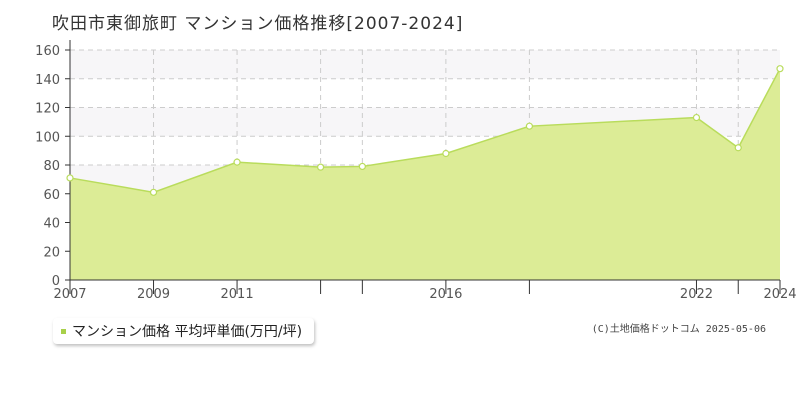 The width and height of the screenshot is (800, 400). Describe the element at coordinates (51, 195) in the screenshot. I see `y-tick-label: 60` at that location.